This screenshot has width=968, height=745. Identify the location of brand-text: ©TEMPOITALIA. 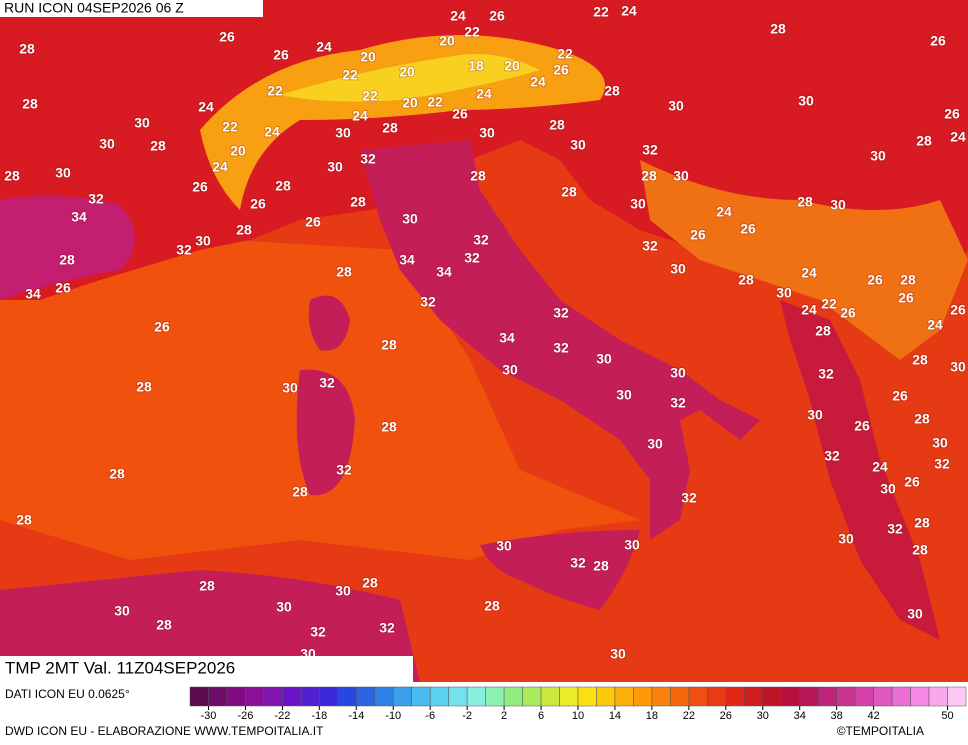
(880, 731).